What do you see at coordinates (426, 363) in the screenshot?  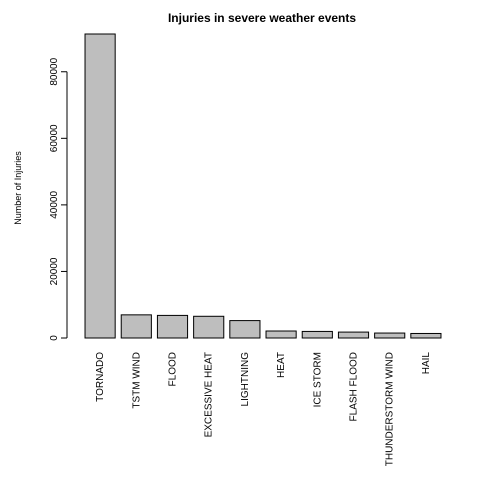 I see `x-tick-label: HAIL` at bounding box center [426, 363].